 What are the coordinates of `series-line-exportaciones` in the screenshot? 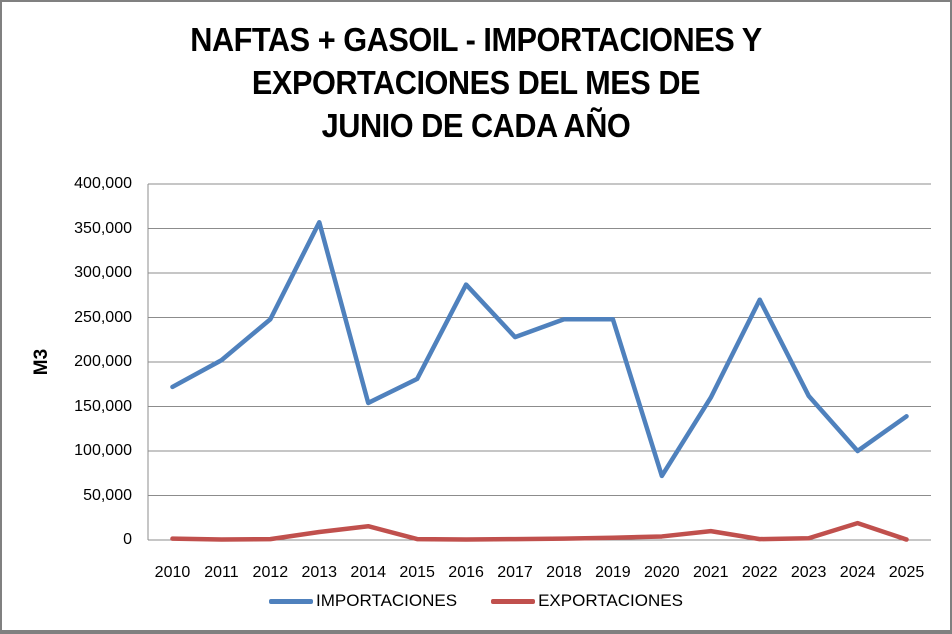 It's located at (539, 531).